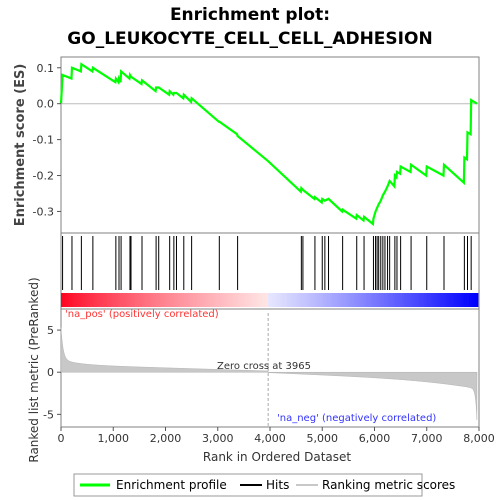  What do you see at coordinates (479, 438) in the screenshot?
I see `x-tick-label: 8,000` at bounding box center [479, 438].